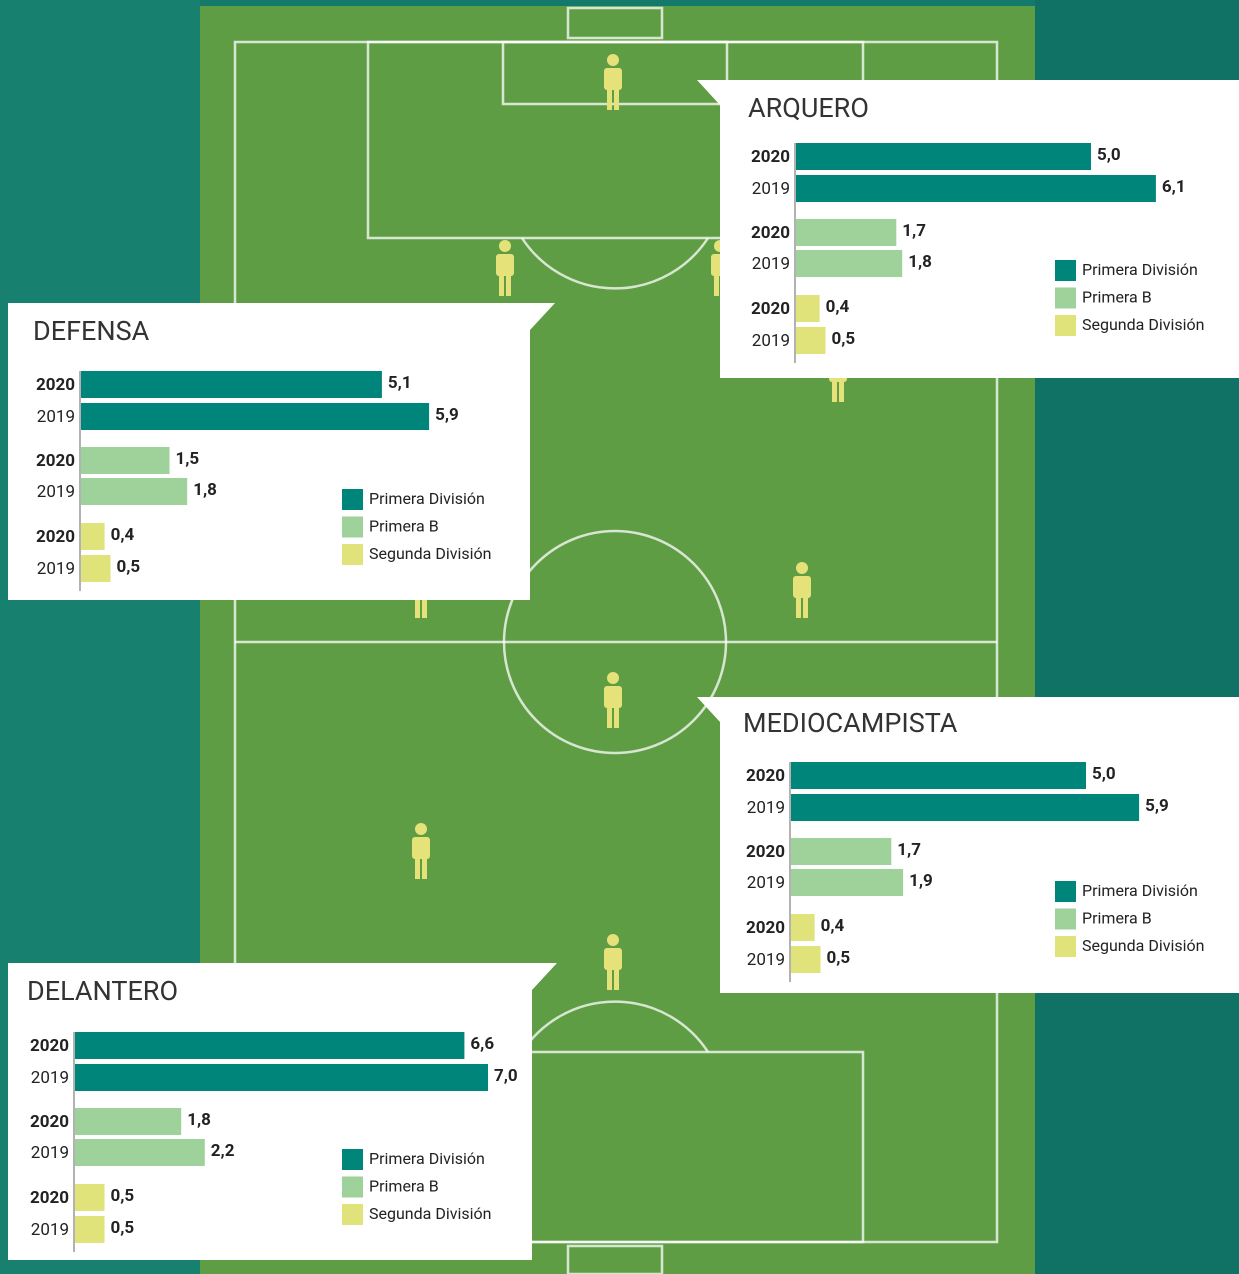 This screenshot has height=1274, width=1239. Describe the element at coordinates (188, 459) in the screenshot. I see `value-label: 1,5` at that location.